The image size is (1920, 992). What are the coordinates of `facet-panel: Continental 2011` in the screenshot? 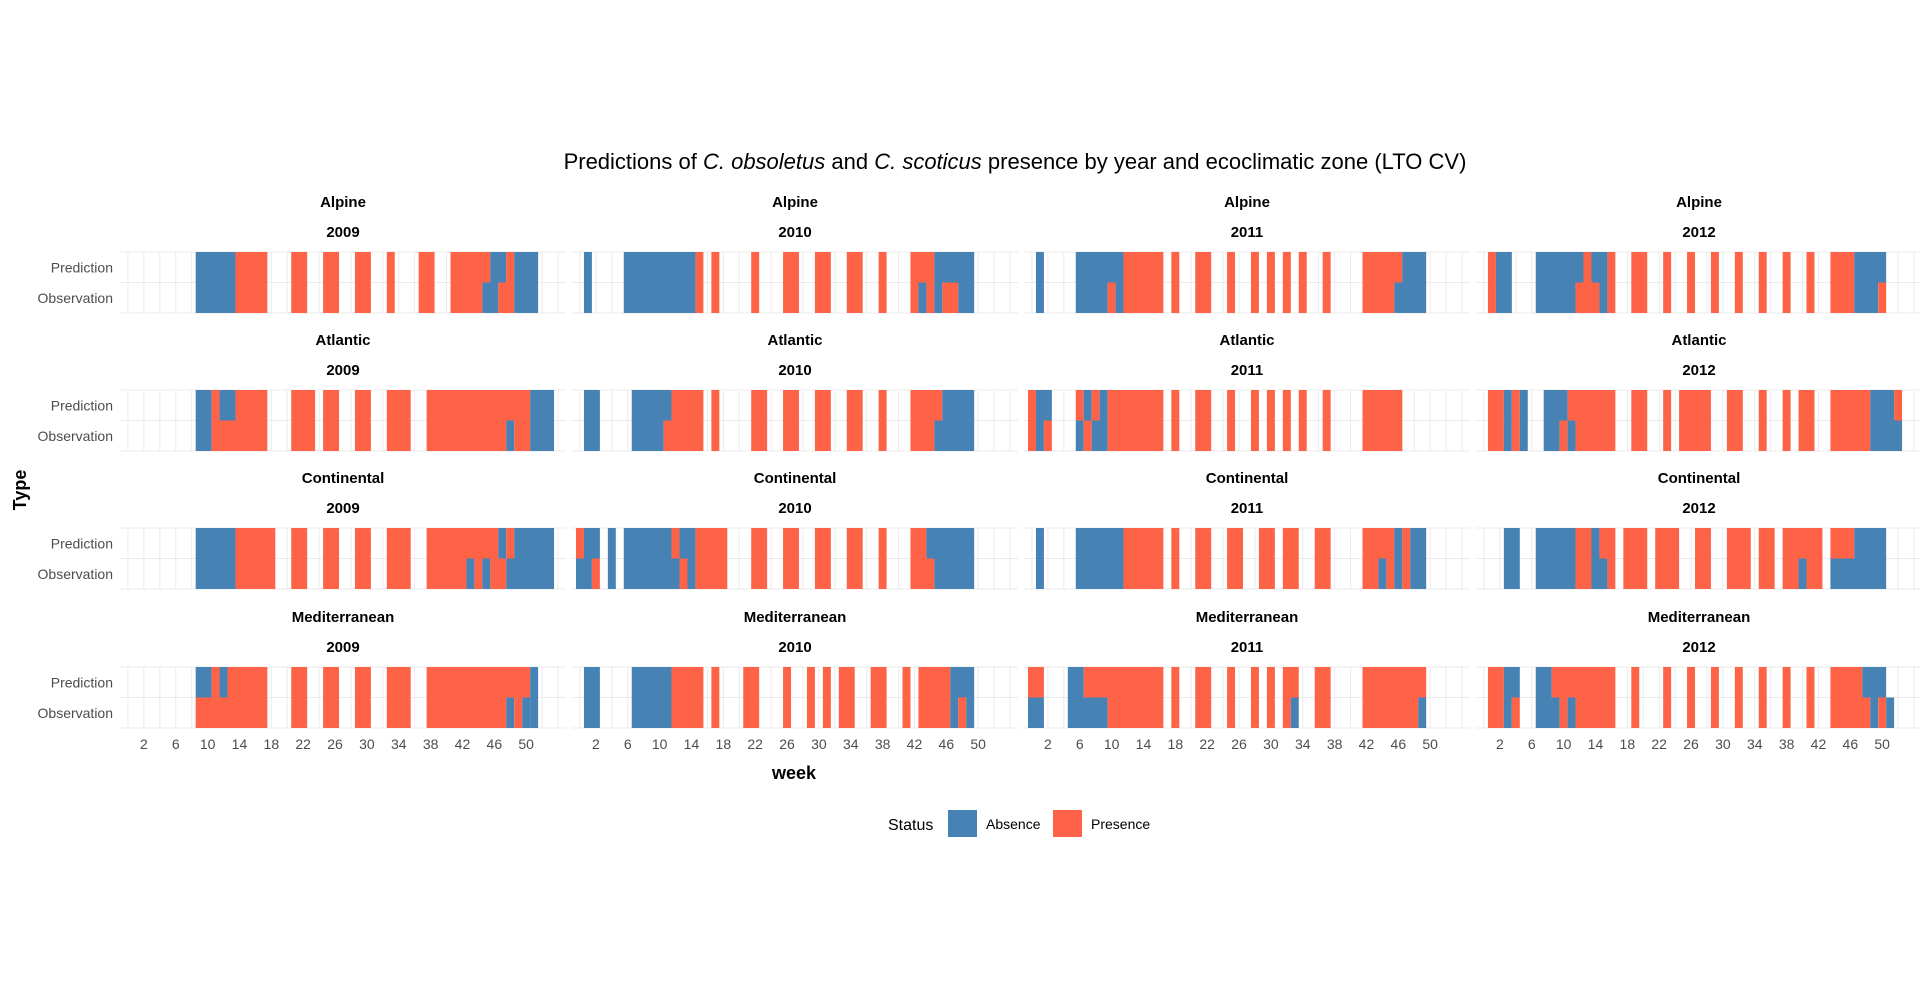 It's located at (1247, 530).